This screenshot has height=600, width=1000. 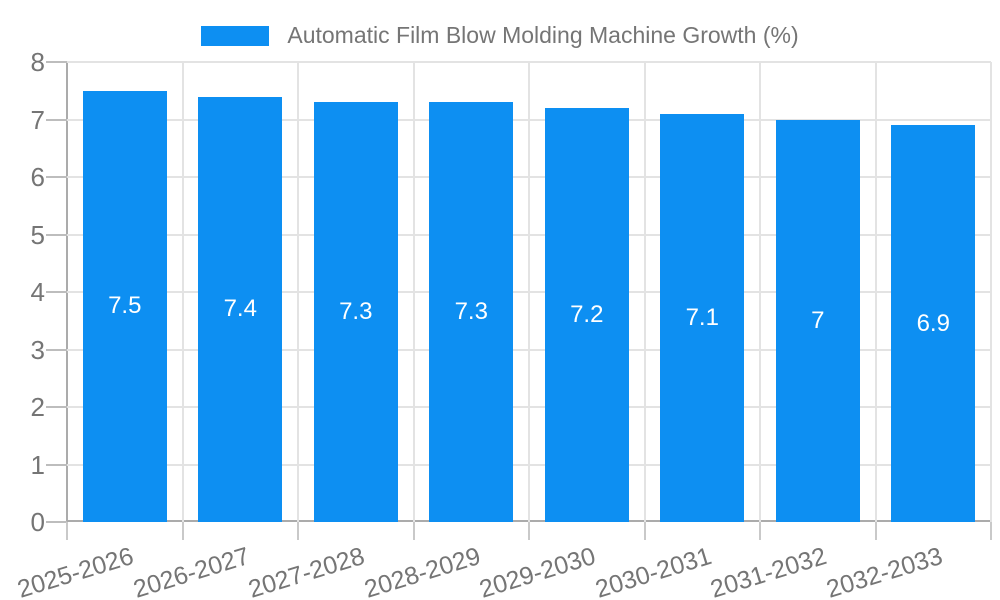 I want to click on bar-value-label: 7, so click(x=818, y=320).